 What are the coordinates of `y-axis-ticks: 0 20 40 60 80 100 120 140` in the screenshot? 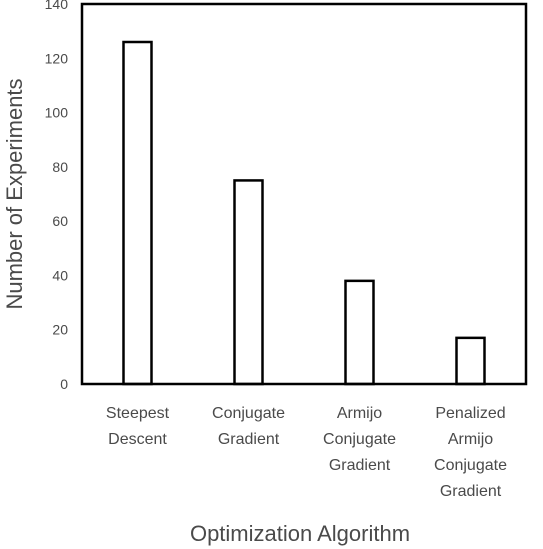 It's located at (57, 196).